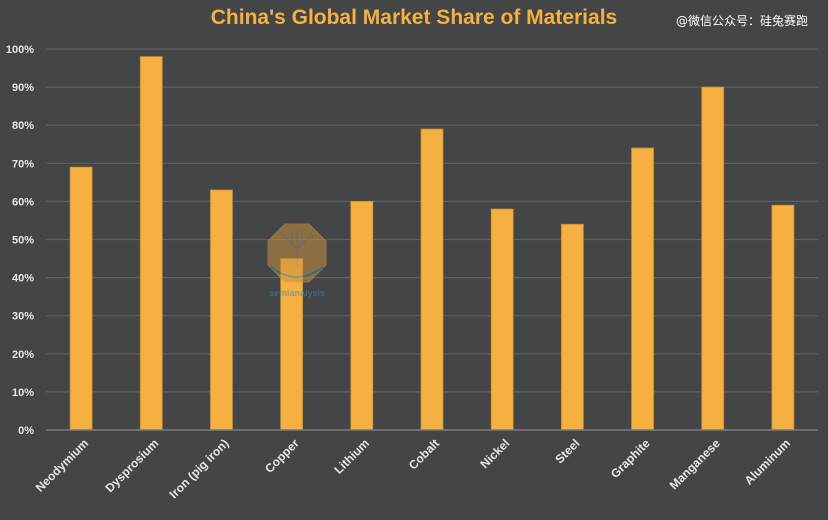 The height and width of the screenshot is (520, 828). I want to click on x-tick-label: Steel, so click(567, 451).